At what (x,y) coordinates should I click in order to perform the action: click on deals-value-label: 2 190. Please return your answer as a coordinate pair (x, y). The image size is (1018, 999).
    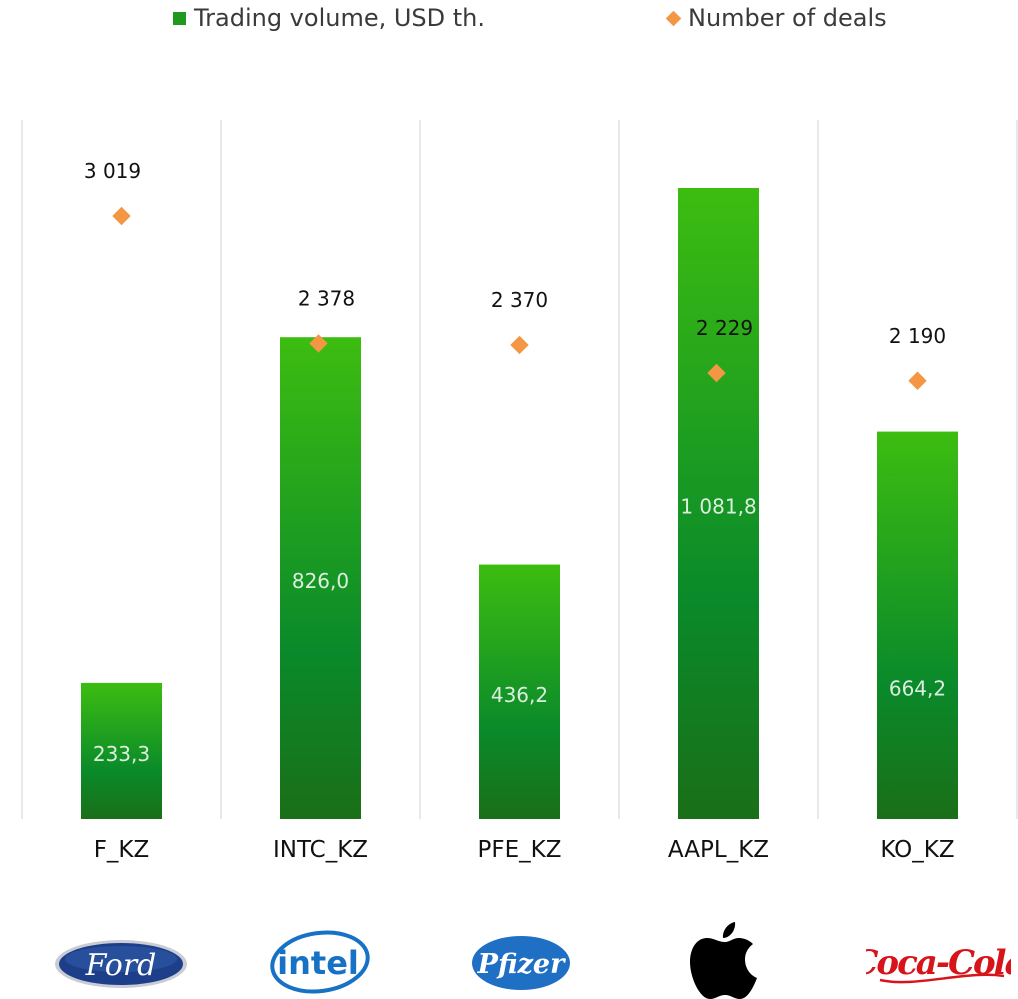
    Looking at the image, I should click on (917, 336).